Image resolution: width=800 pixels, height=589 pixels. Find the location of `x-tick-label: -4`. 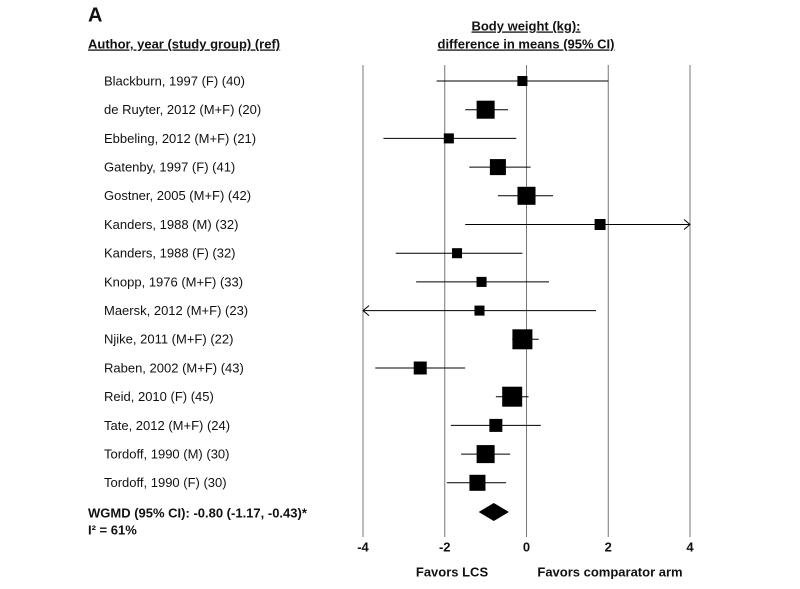

x-tick-label: -4 is located at coordinates (363, 546).